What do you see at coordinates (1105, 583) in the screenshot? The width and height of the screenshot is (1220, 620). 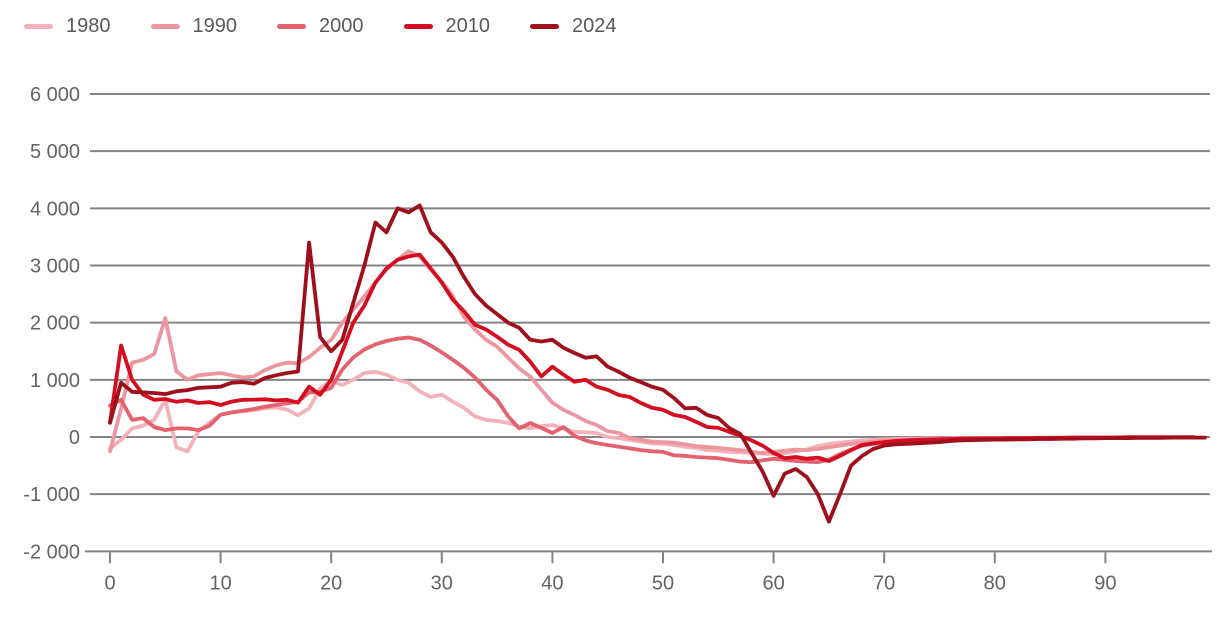 I see `x-tick-label-90: 90` at bounding box center [1105, 583].